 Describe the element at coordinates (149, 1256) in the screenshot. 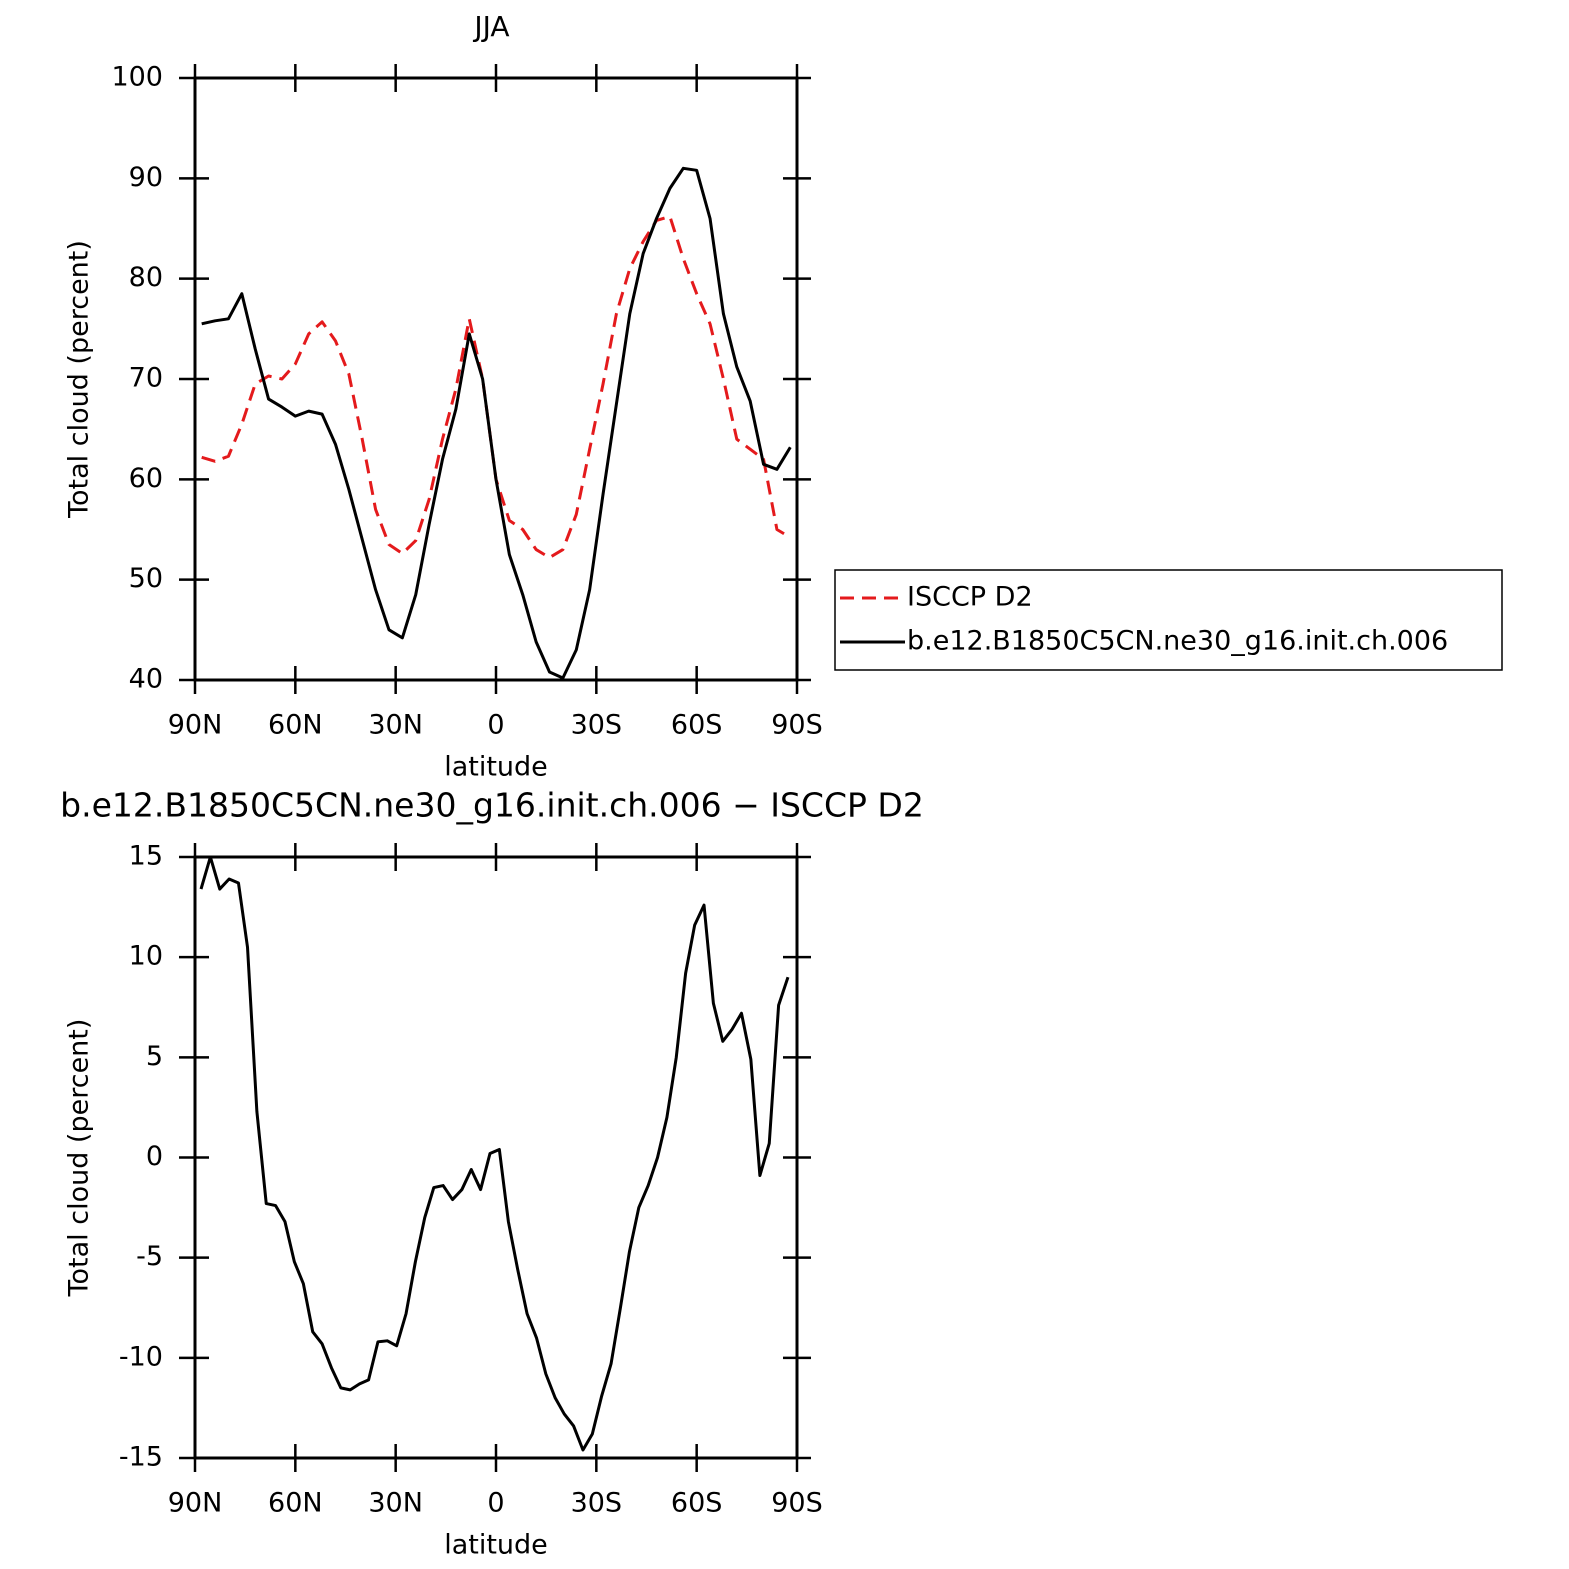

I see `y-tick-label: -5` at that location.